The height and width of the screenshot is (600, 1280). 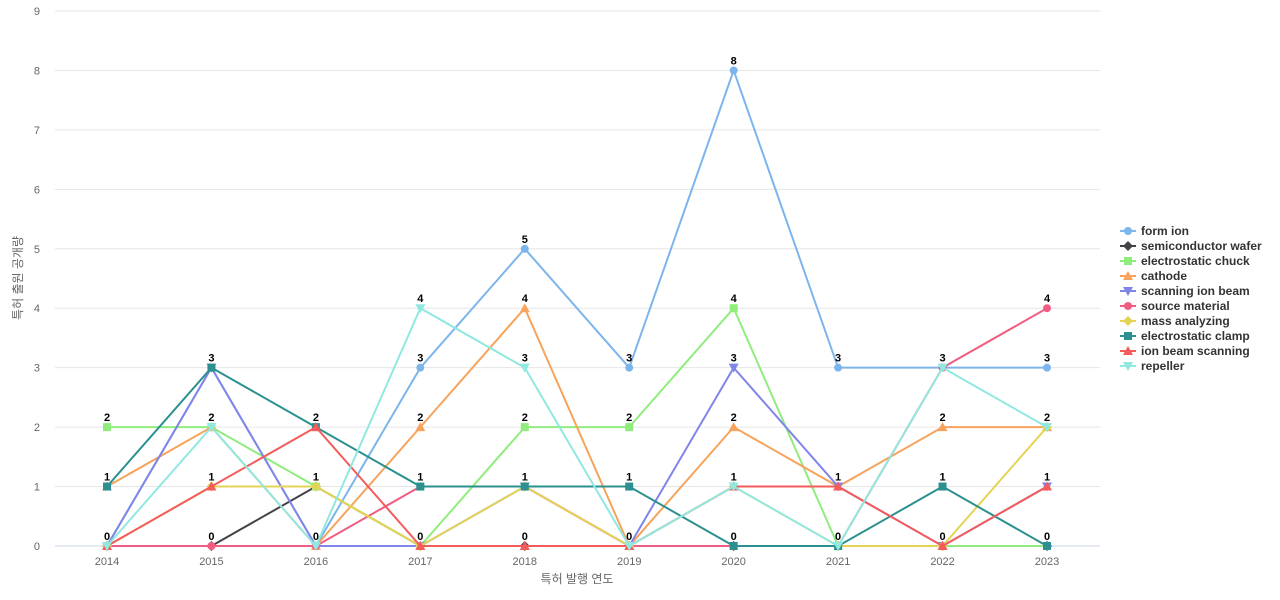 What do you see at coordinates (1163, 366) in the screenshot?
I see `legend-label: repeller` at bounding box center [1163, 366].